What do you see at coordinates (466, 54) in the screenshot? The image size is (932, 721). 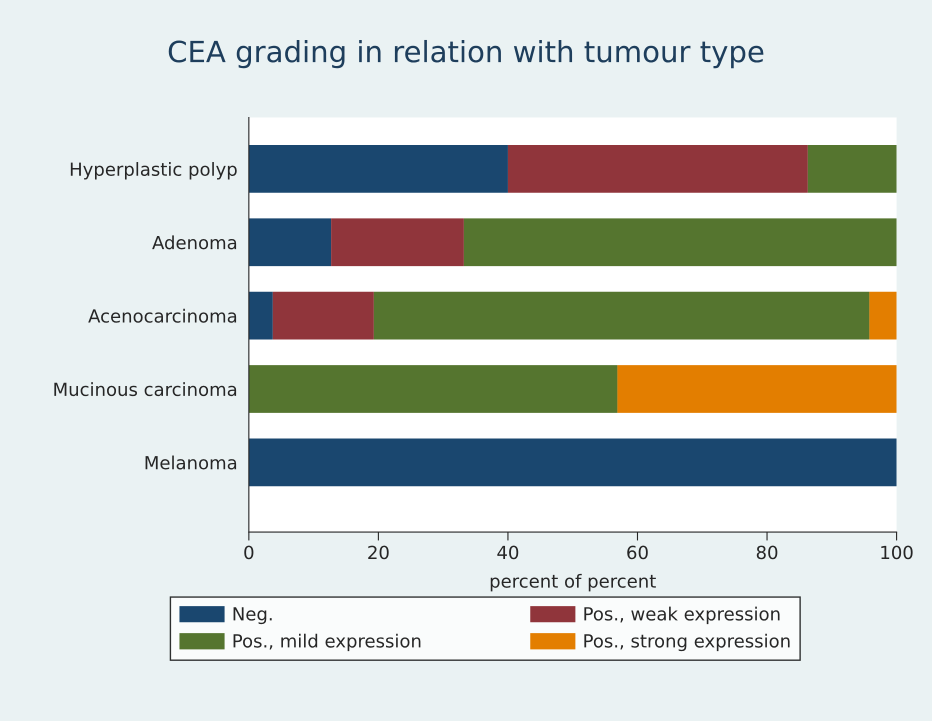 I see `chart-title: CEA grading in relation with tumour type` at bounding box center [466, 54].